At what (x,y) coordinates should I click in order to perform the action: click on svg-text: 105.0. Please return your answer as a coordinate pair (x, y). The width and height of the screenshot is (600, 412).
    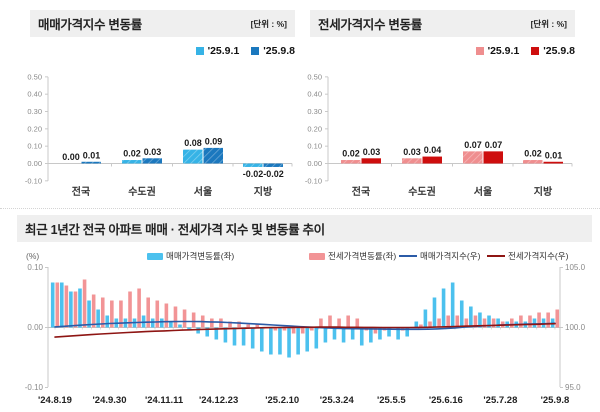
    Looking at the image, I should click on (575, 267).